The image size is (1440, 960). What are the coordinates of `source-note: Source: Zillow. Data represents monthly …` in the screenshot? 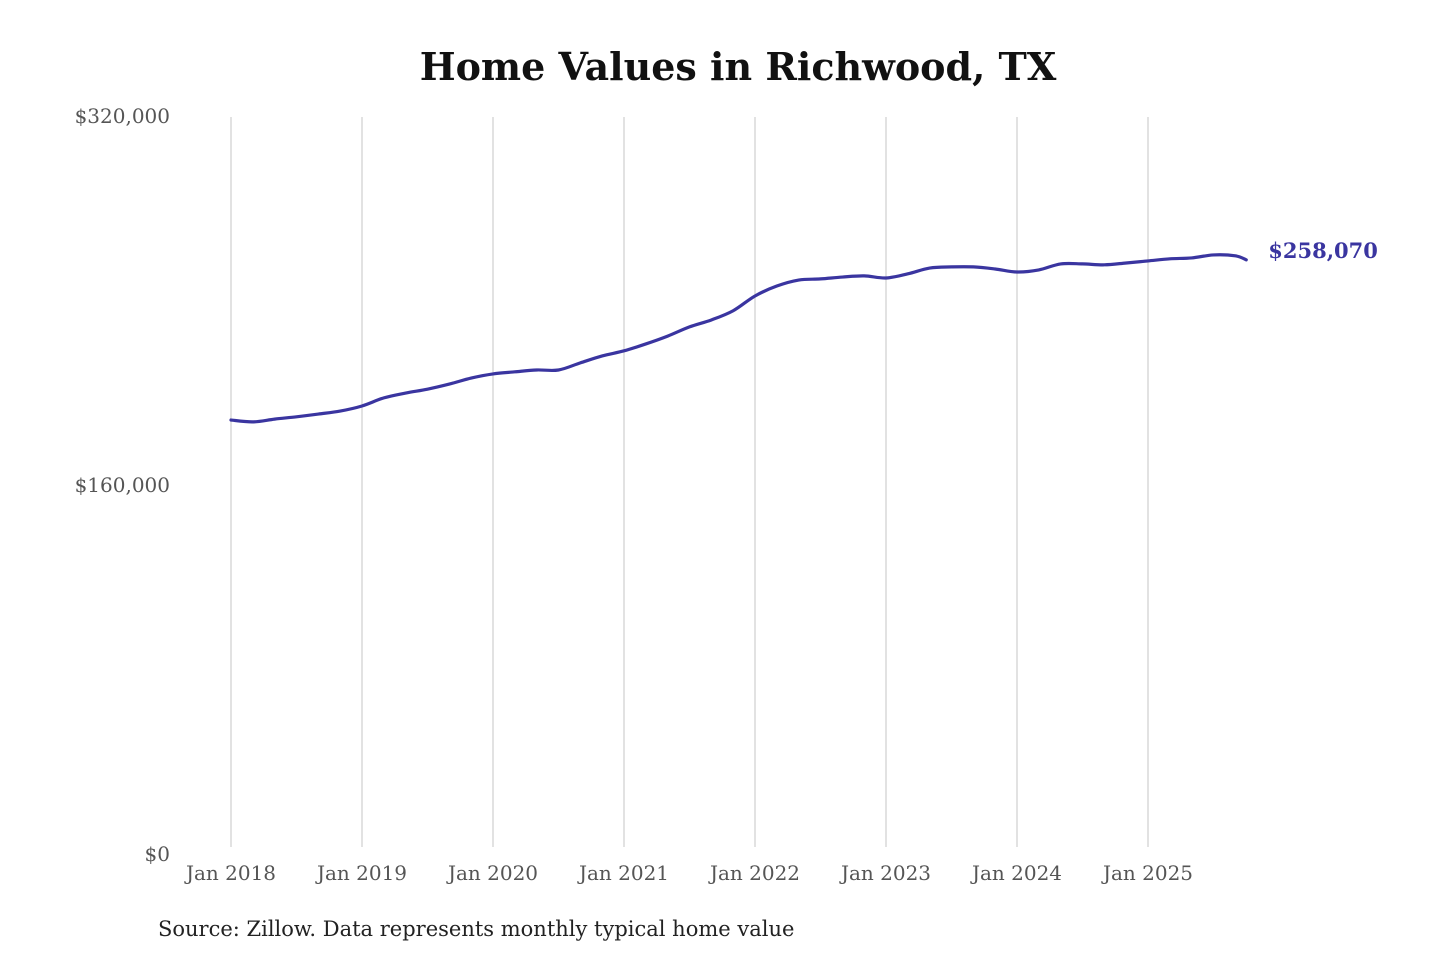 It's located at (476, 929).